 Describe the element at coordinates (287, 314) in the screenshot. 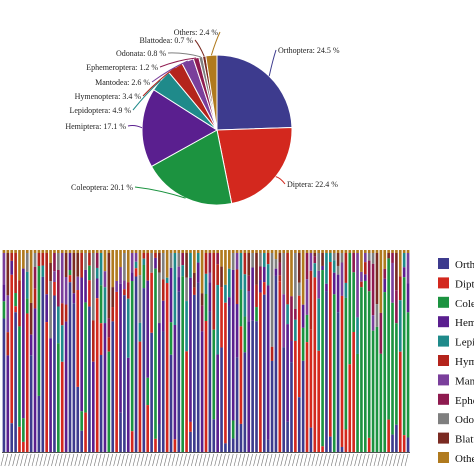

I see `bar-74-segment-lepidoptera` at that location.